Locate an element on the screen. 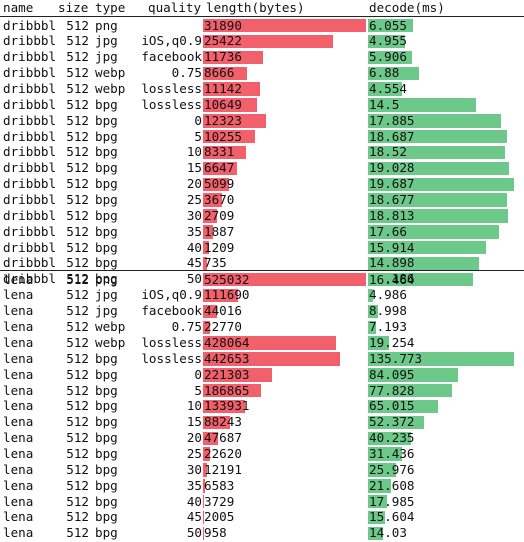 This screenshot has height=542, width=524. length-value: 22620 is located at coordinates (223, 453).